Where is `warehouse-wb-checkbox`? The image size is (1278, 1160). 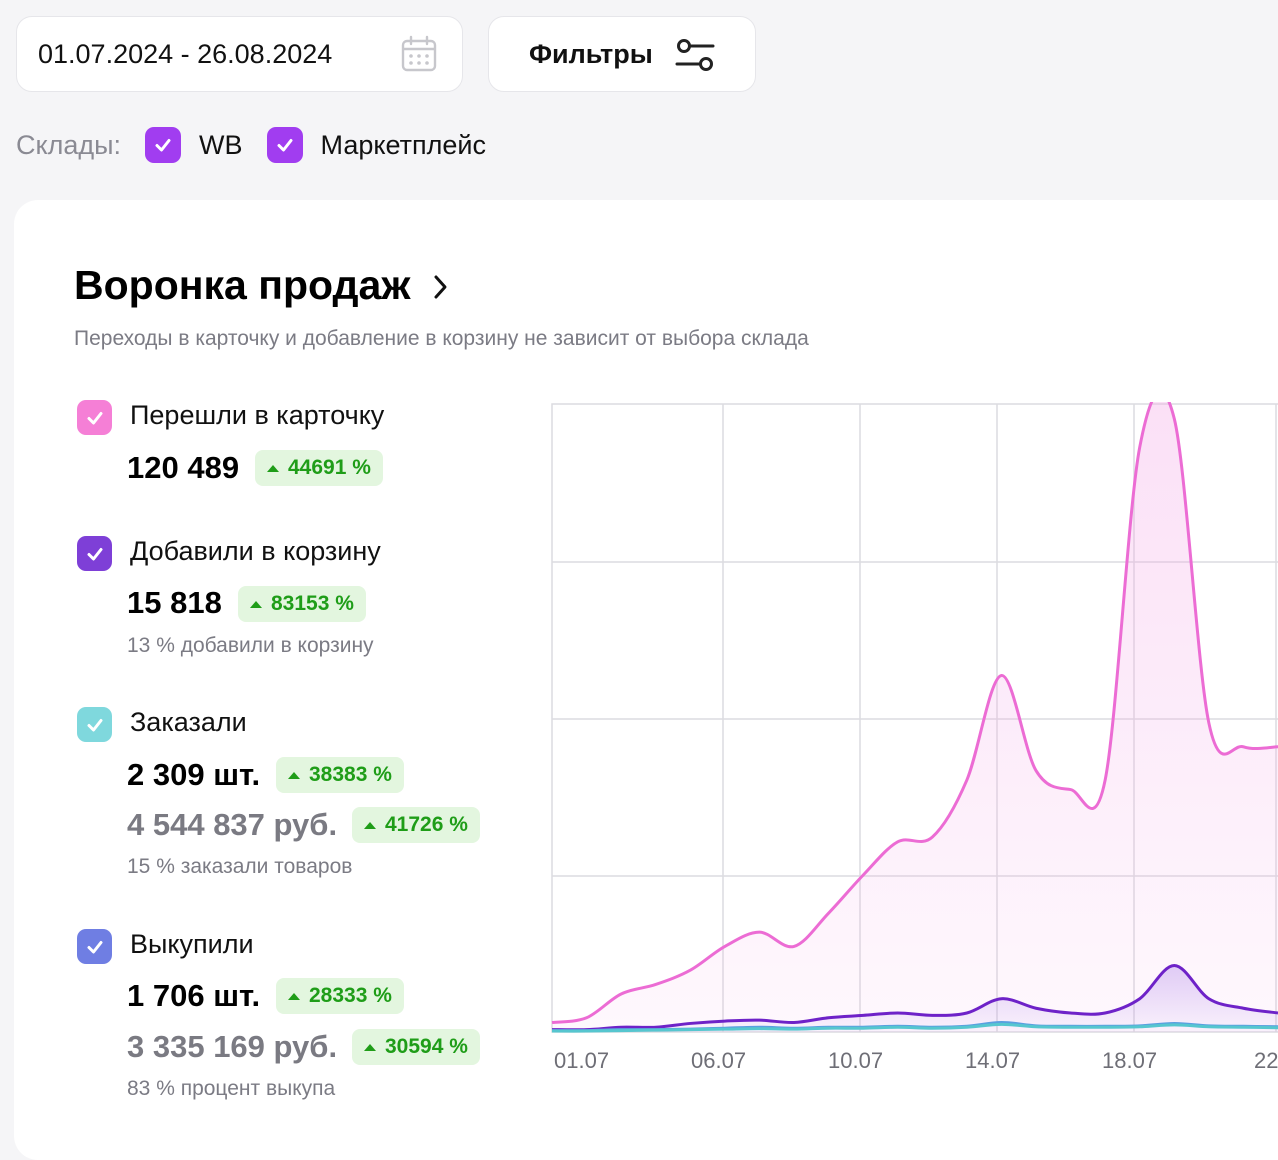 warehouse-wb-checkbox is located at coordinates (163, 145).